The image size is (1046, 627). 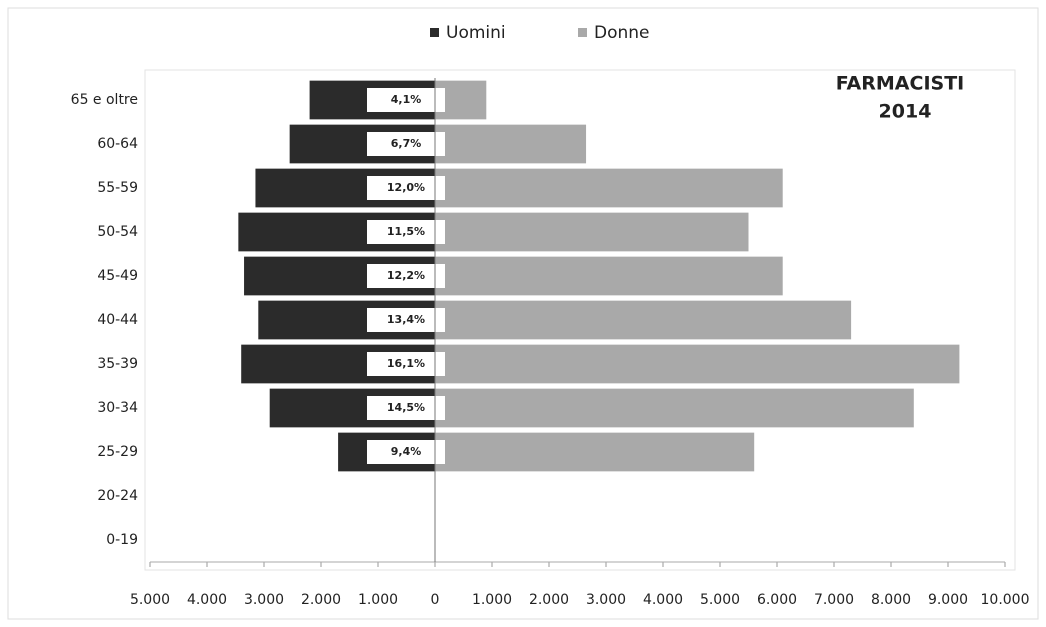 What do you see at coordinates (117, 188) in the screenshot?
I see `y-tick-label: 55-59` at bounding box center [117, 188].